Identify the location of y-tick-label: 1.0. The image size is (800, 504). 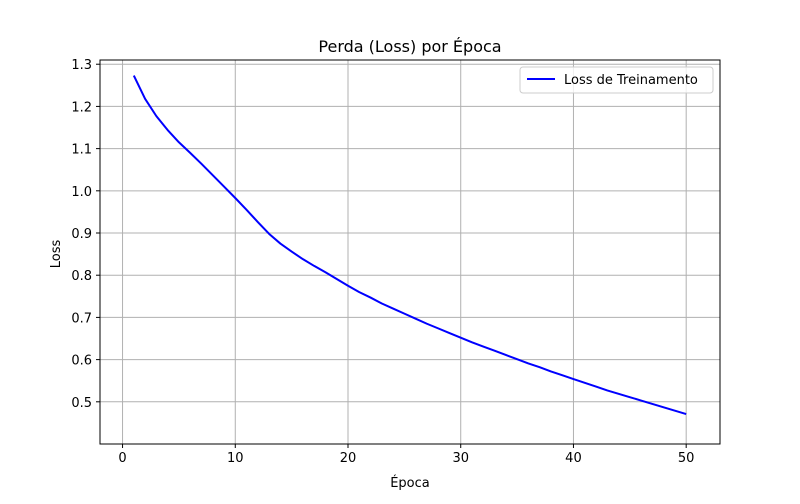
(81, 192).